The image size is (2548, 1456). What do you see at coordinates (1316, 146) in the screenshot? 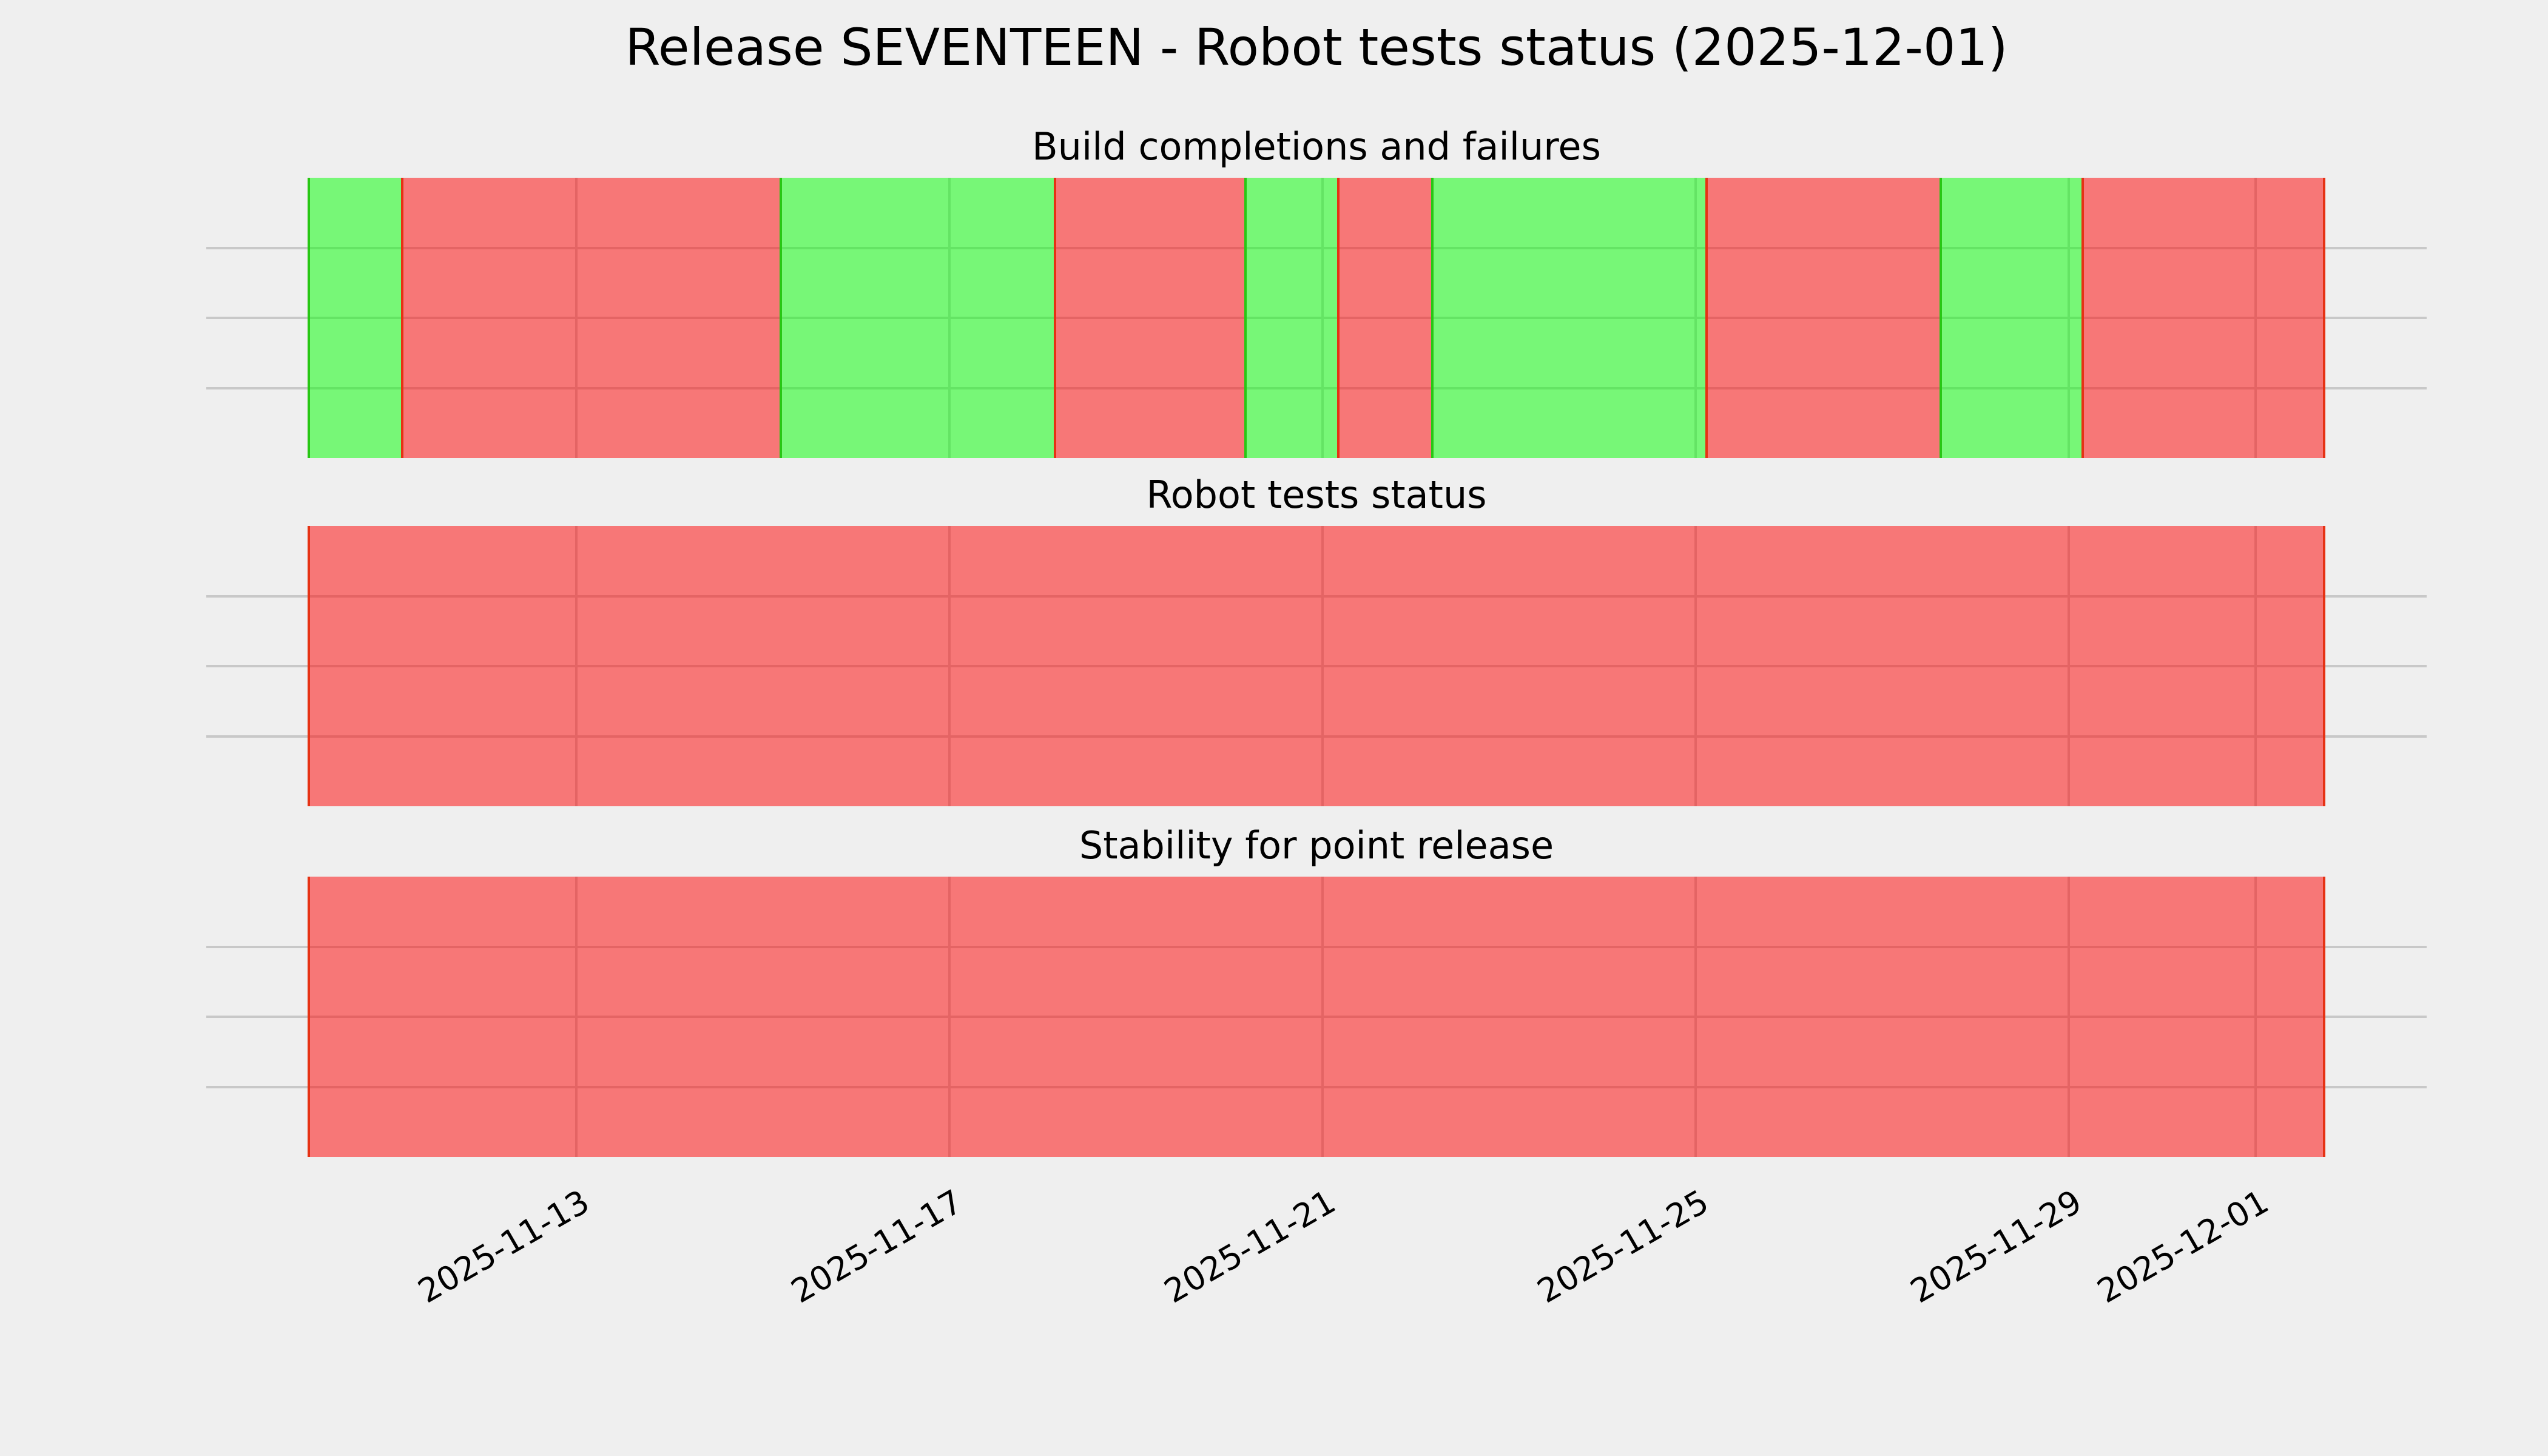
I see `panel-1-subtitle: Build completions and failures` at bounding box center [1316, 146].